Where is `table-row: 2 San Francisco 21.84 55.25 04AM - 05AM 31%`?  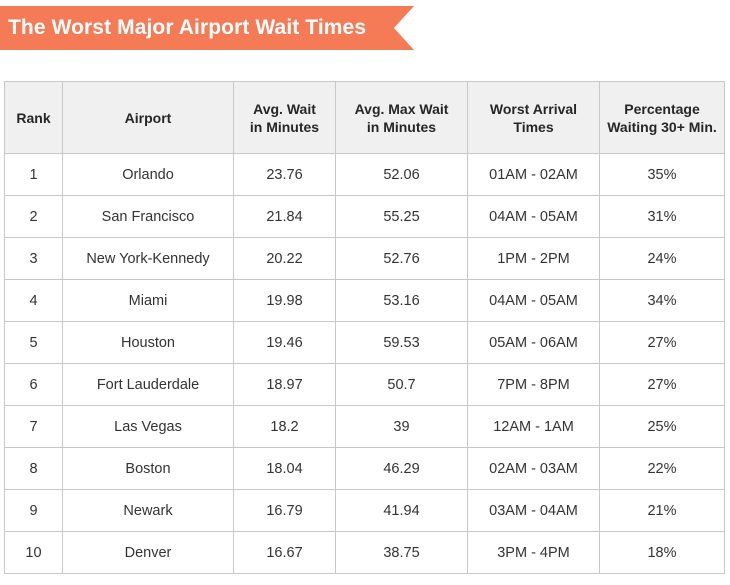 table-row: 2 San Francisco 21.84 55.25 04AM - 05AM 31% is located at coordinates (364, 216).